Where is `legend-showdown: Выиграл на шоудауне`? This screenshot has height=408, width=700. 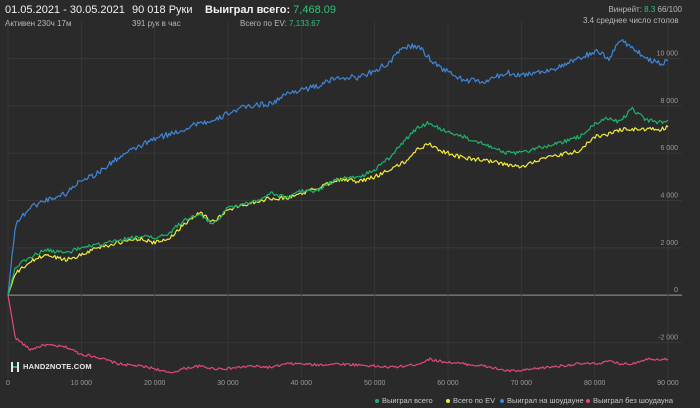
legend-showdown: Выиграл на шоудауне is located at coordinates (542, 400).